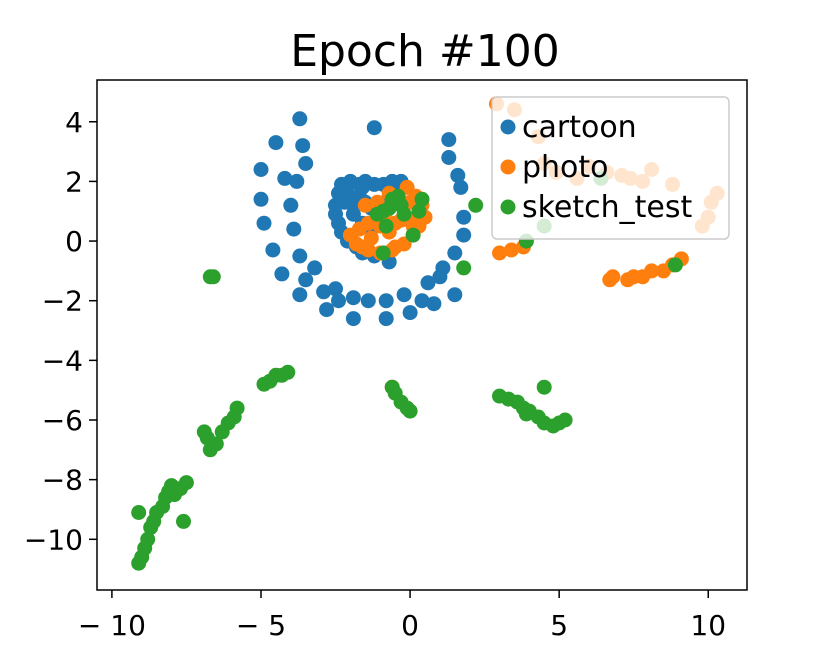 The height and width of the screenshot is (664, 830). I want to click on y-tick-label-5: −6, so click(62, 420).